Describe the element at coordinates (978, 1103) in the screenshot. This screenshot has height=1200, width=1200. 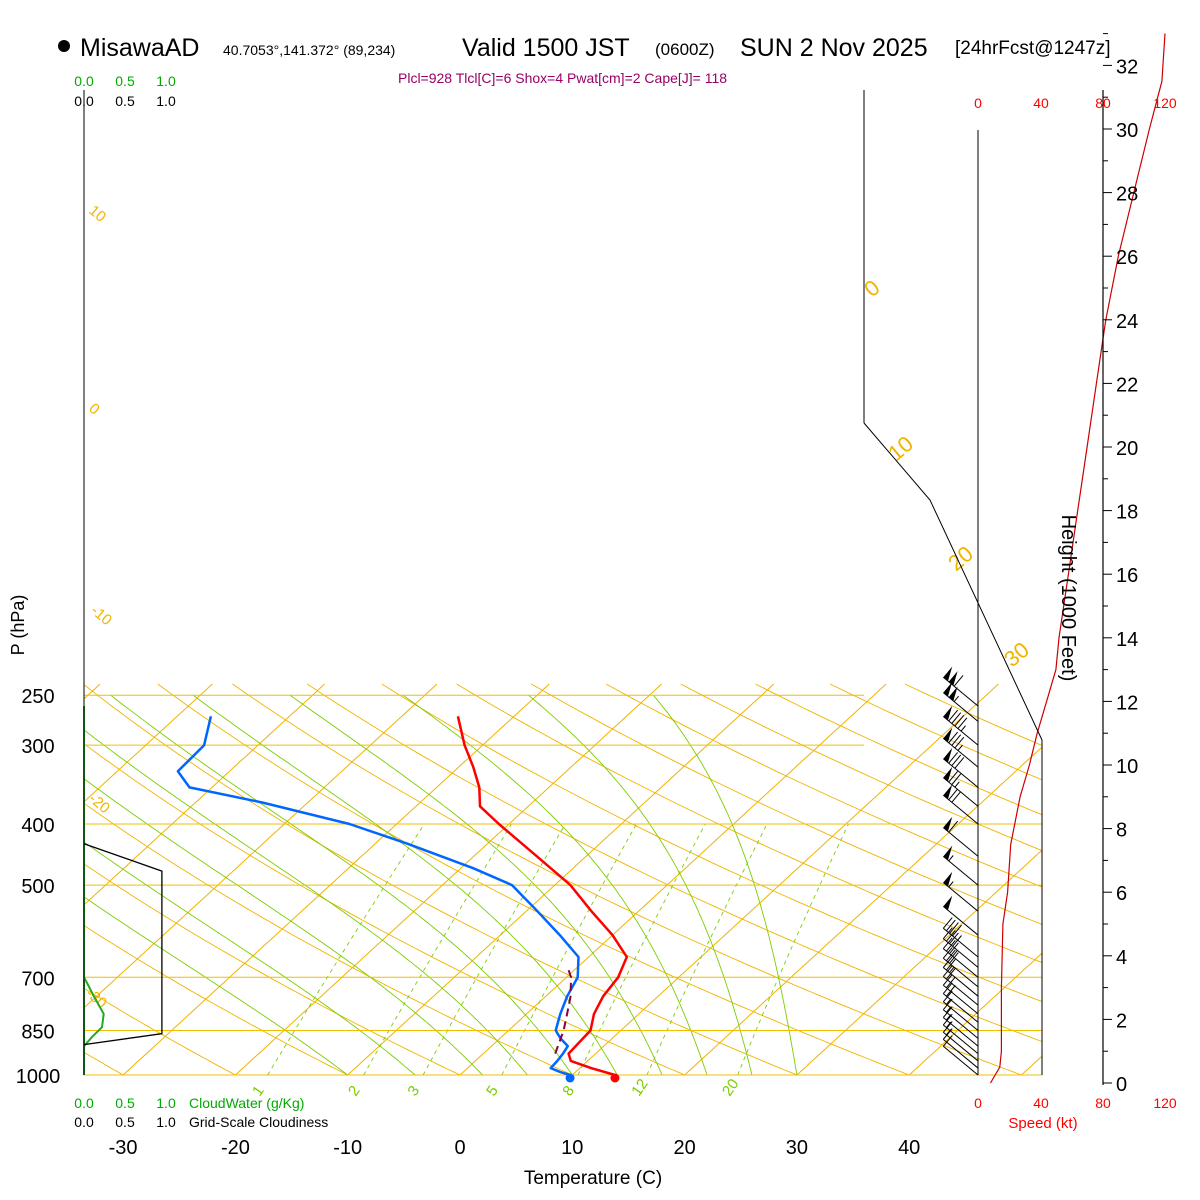
I see `speed-bottom-tick-label: 0` at that location.